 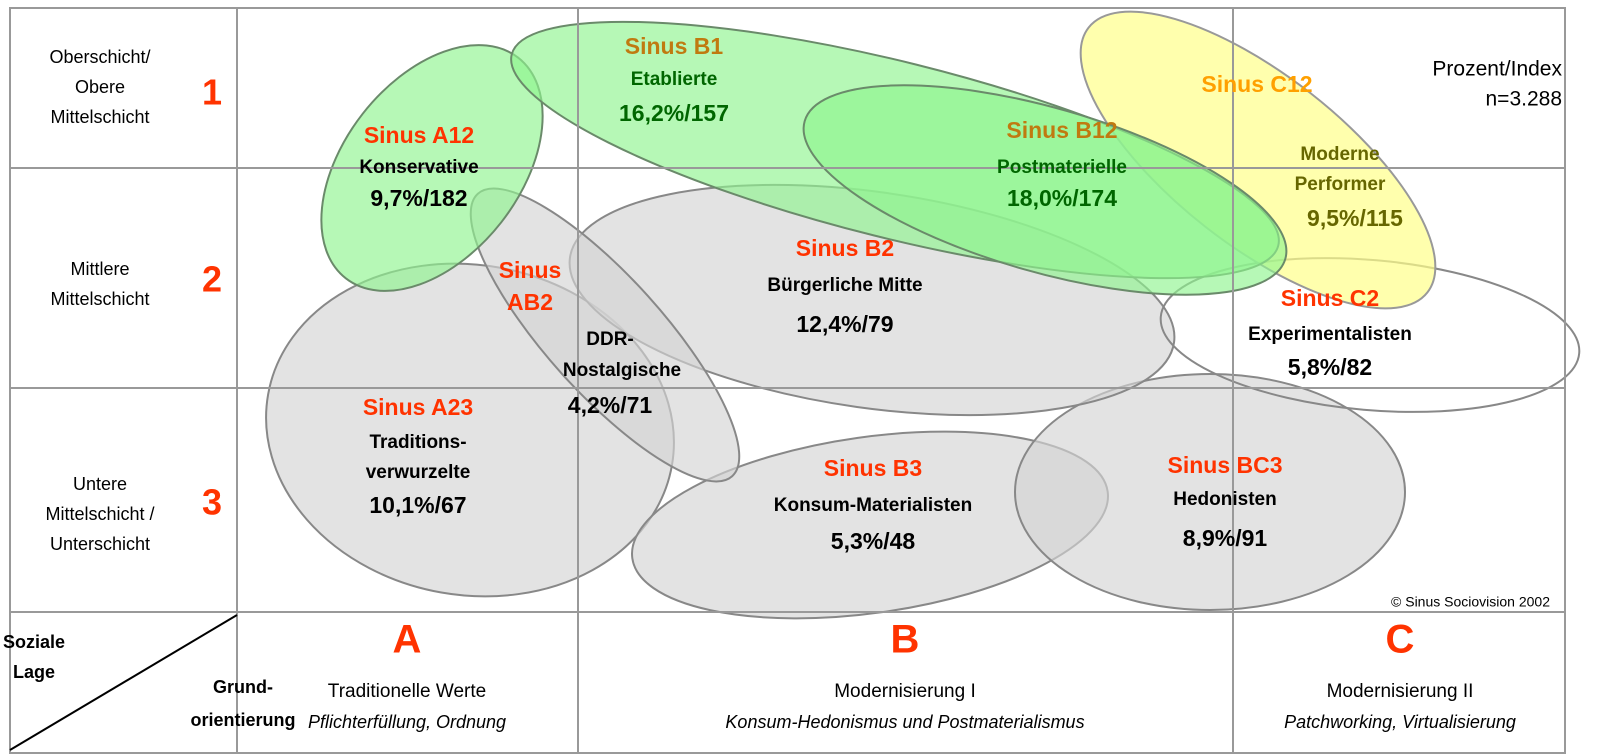 I want to click on milieu-name: Sinus, so click(x=530, y=270).